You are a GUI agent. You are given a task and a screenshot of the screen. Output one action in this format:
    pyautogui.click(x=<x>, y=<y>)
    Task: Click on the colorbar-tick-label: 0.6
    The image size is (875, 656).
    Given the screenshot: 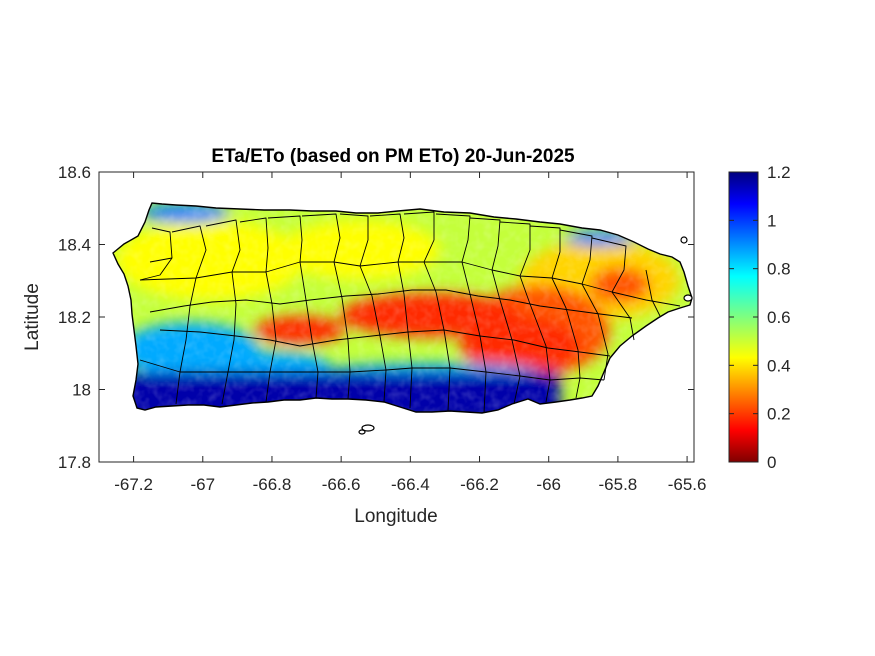 What is the action you would take?
    pyautogui.click(x=779, y=317)
    